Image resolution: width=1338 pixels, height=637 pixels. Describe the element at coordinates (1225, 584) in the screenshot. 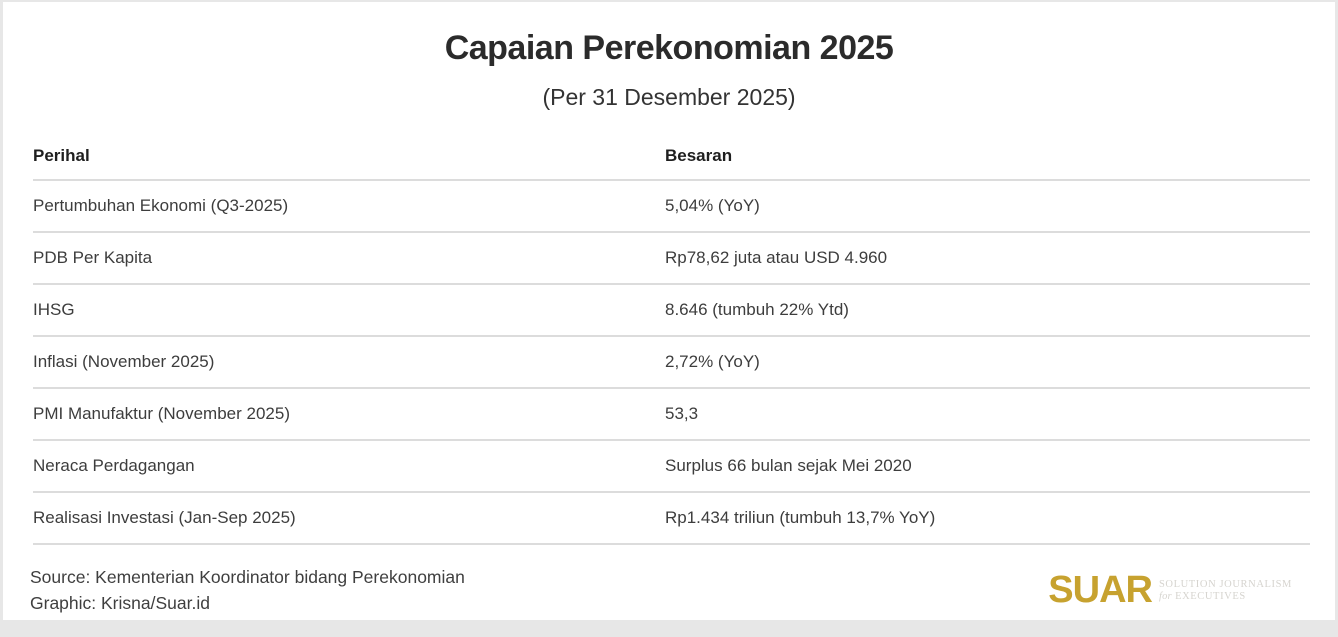

I see `suar-tagline-line1: SOLUTION JOURNALISM` at that location.